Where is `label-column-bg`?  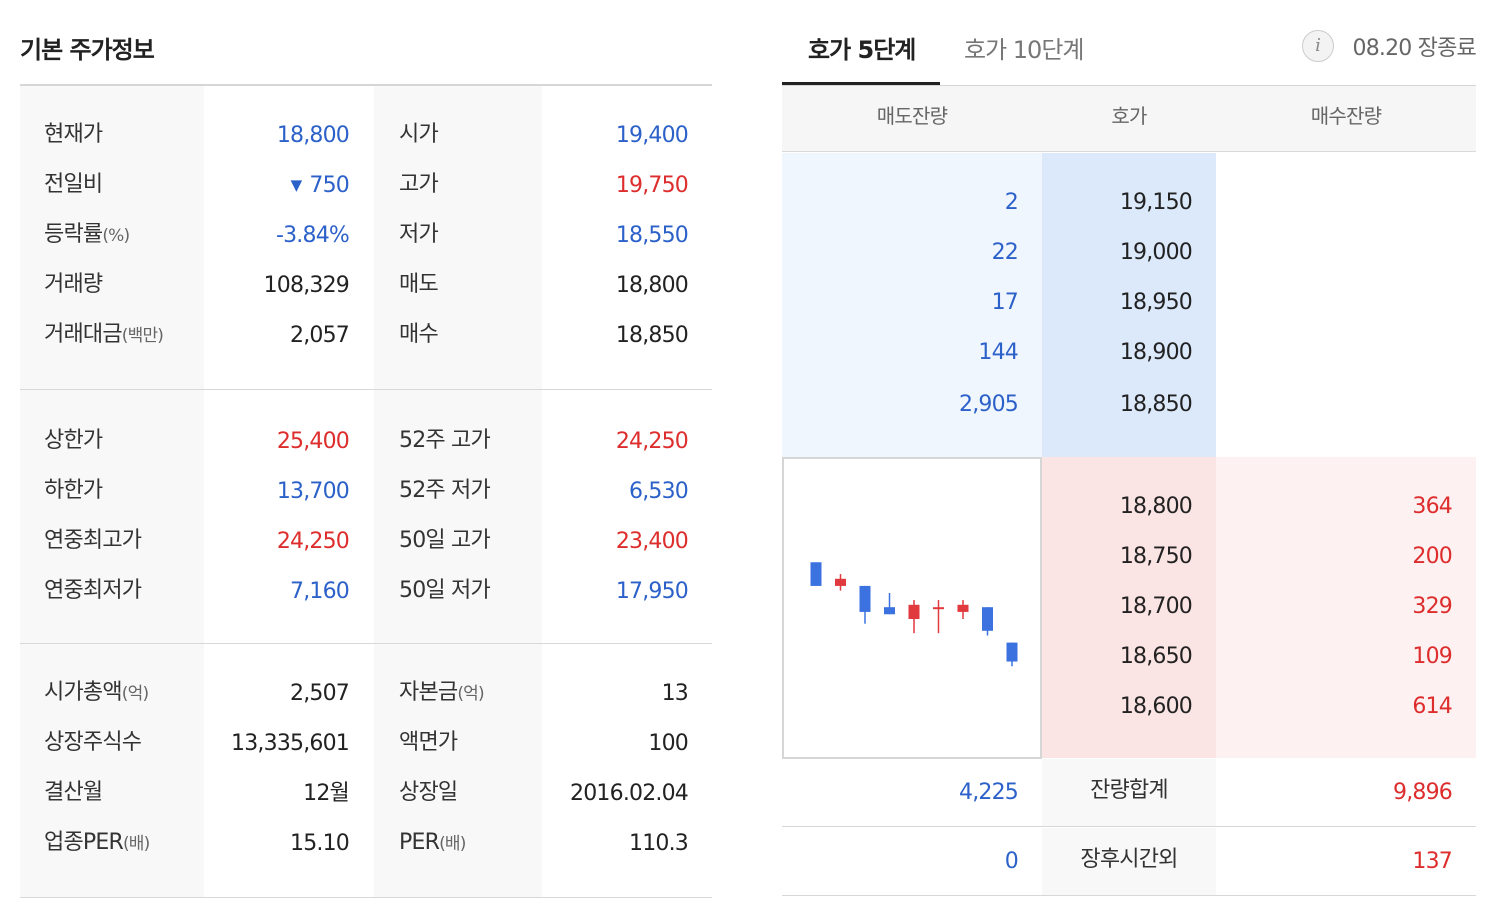
label-column-bg is located at coordinates (112, 517).